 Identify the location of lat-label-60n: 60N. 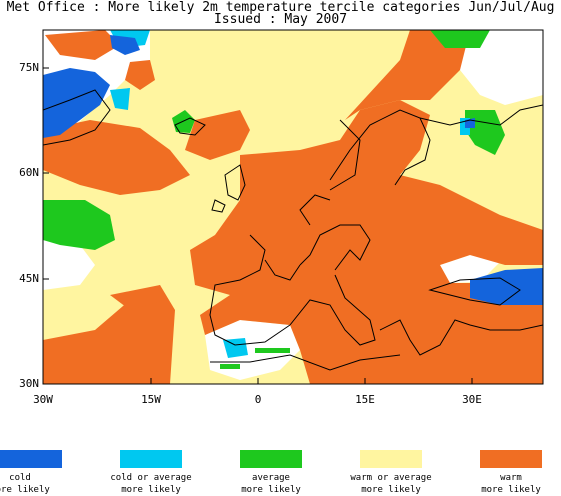
(29, 172).